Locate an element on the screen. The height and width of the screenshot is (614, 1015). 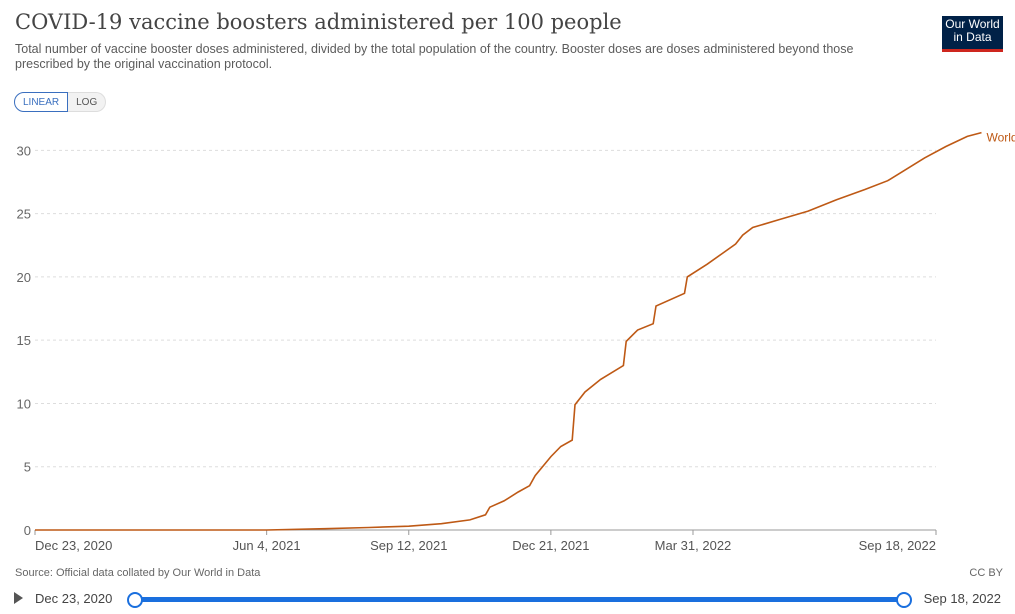
x-tick-label: Dec 23, 2020 is located at coordinates (73, 545).